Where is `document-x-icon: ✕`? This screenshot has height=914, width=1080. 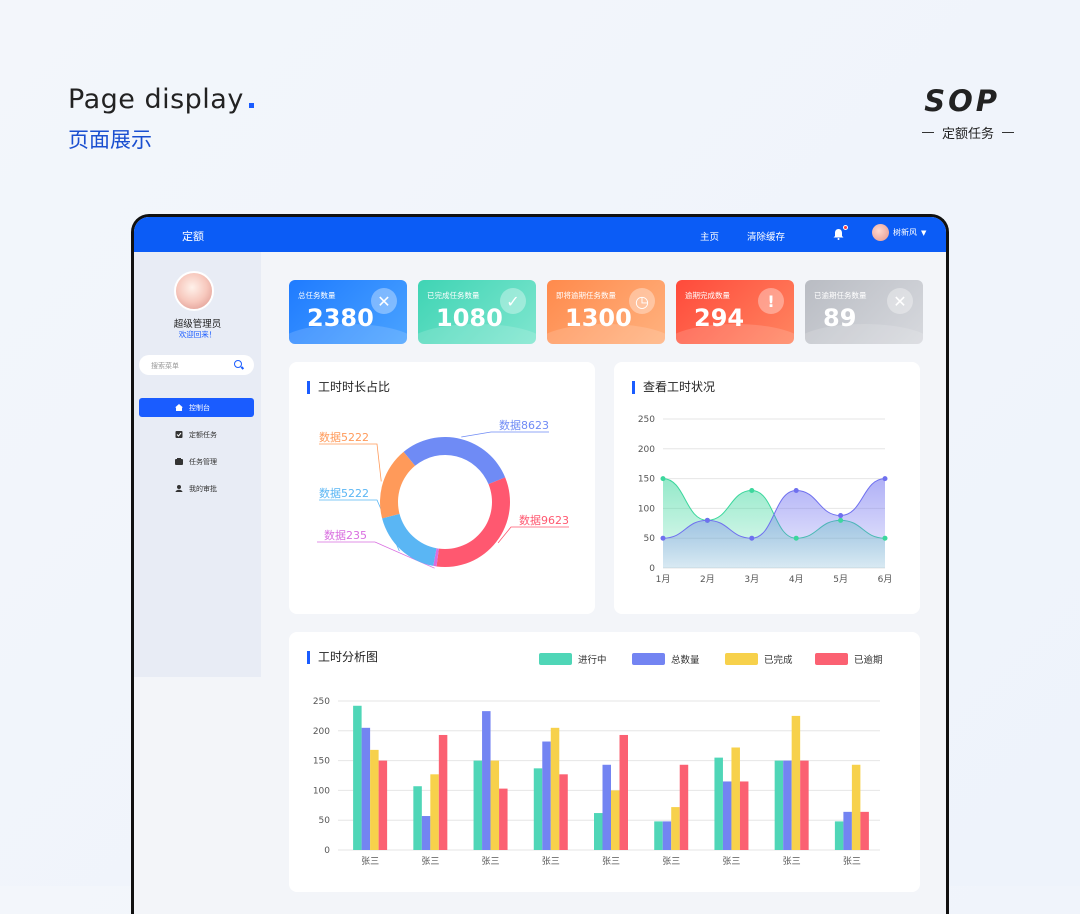
document-x-icon: ✕ is located at coordinates (384, 301).